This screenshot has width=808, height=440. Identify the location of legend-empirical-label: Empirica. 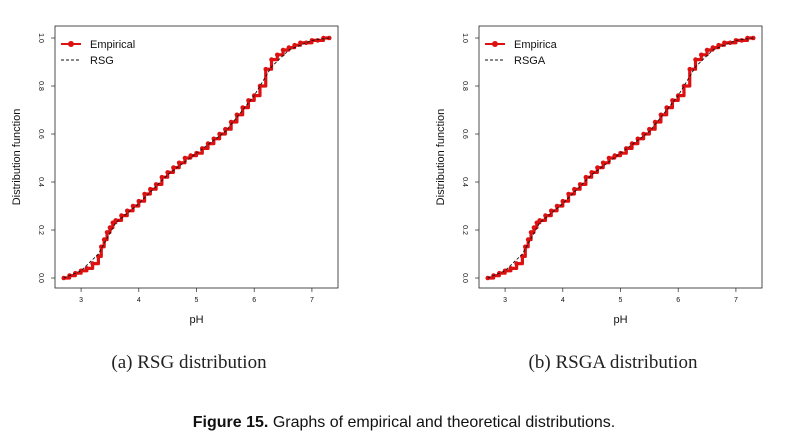
(536, 45).